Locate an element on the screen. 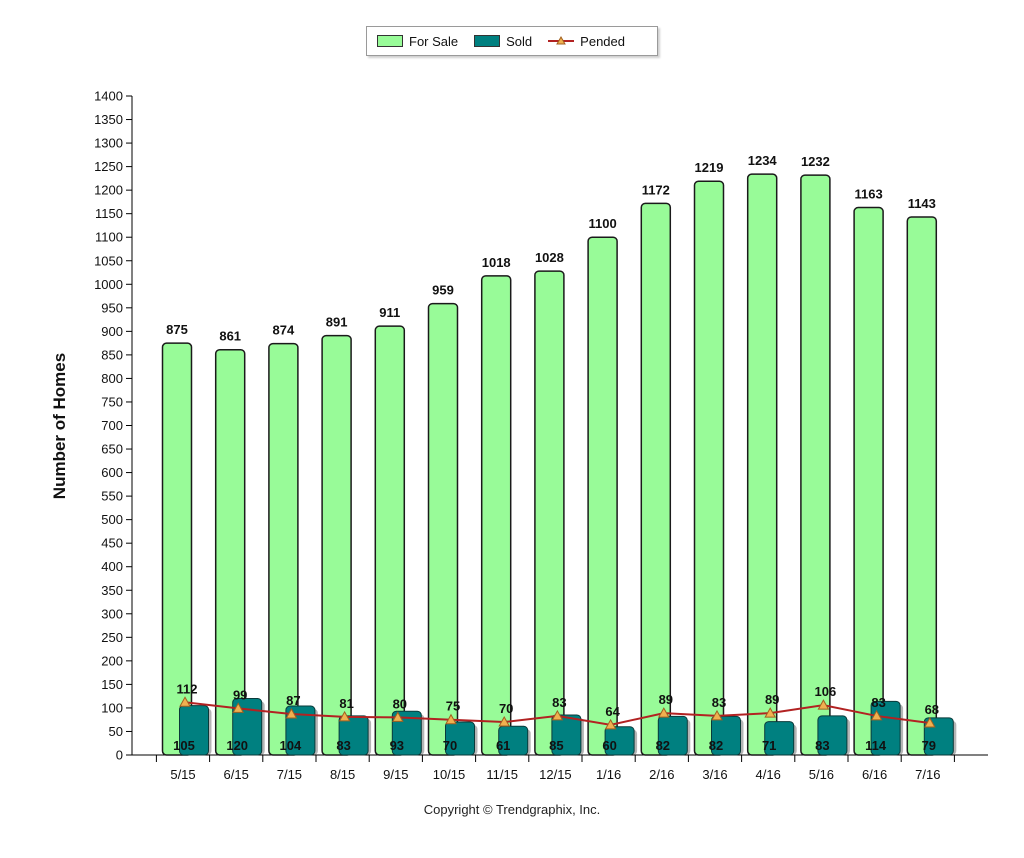  y-tick-label: 600 is located at coordinates (112, 472).